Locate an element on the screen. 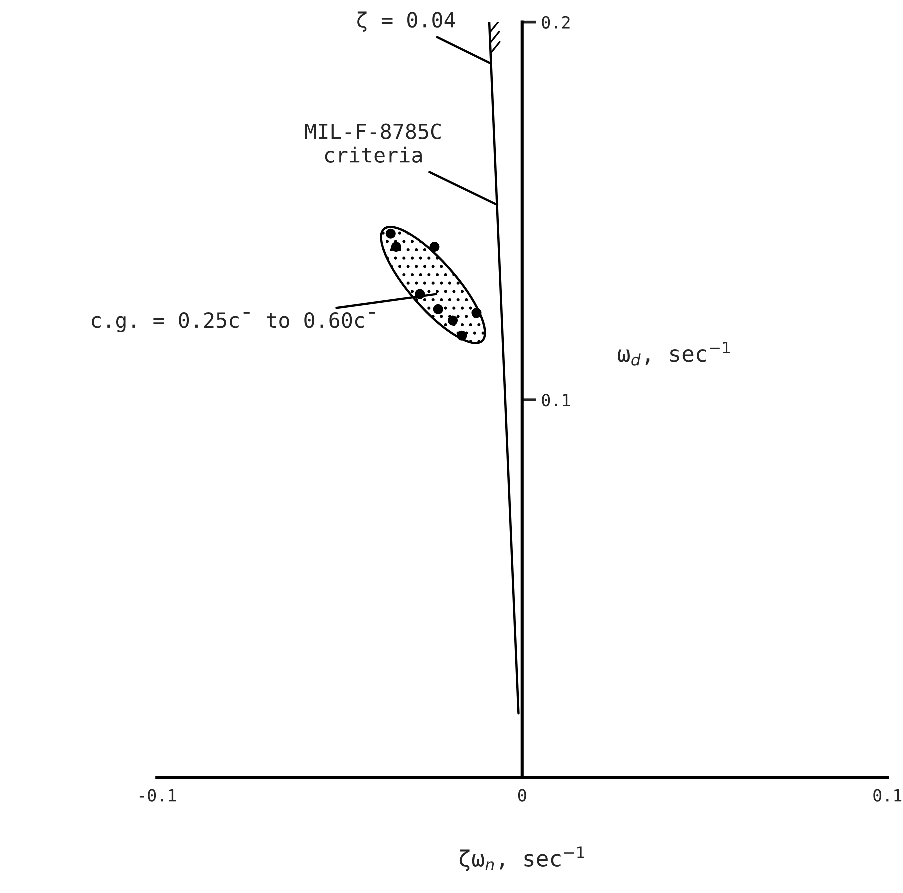 This screenshot has width=903, height=893. y-tick-label: 0.2 is located at coordinates (556, 22).